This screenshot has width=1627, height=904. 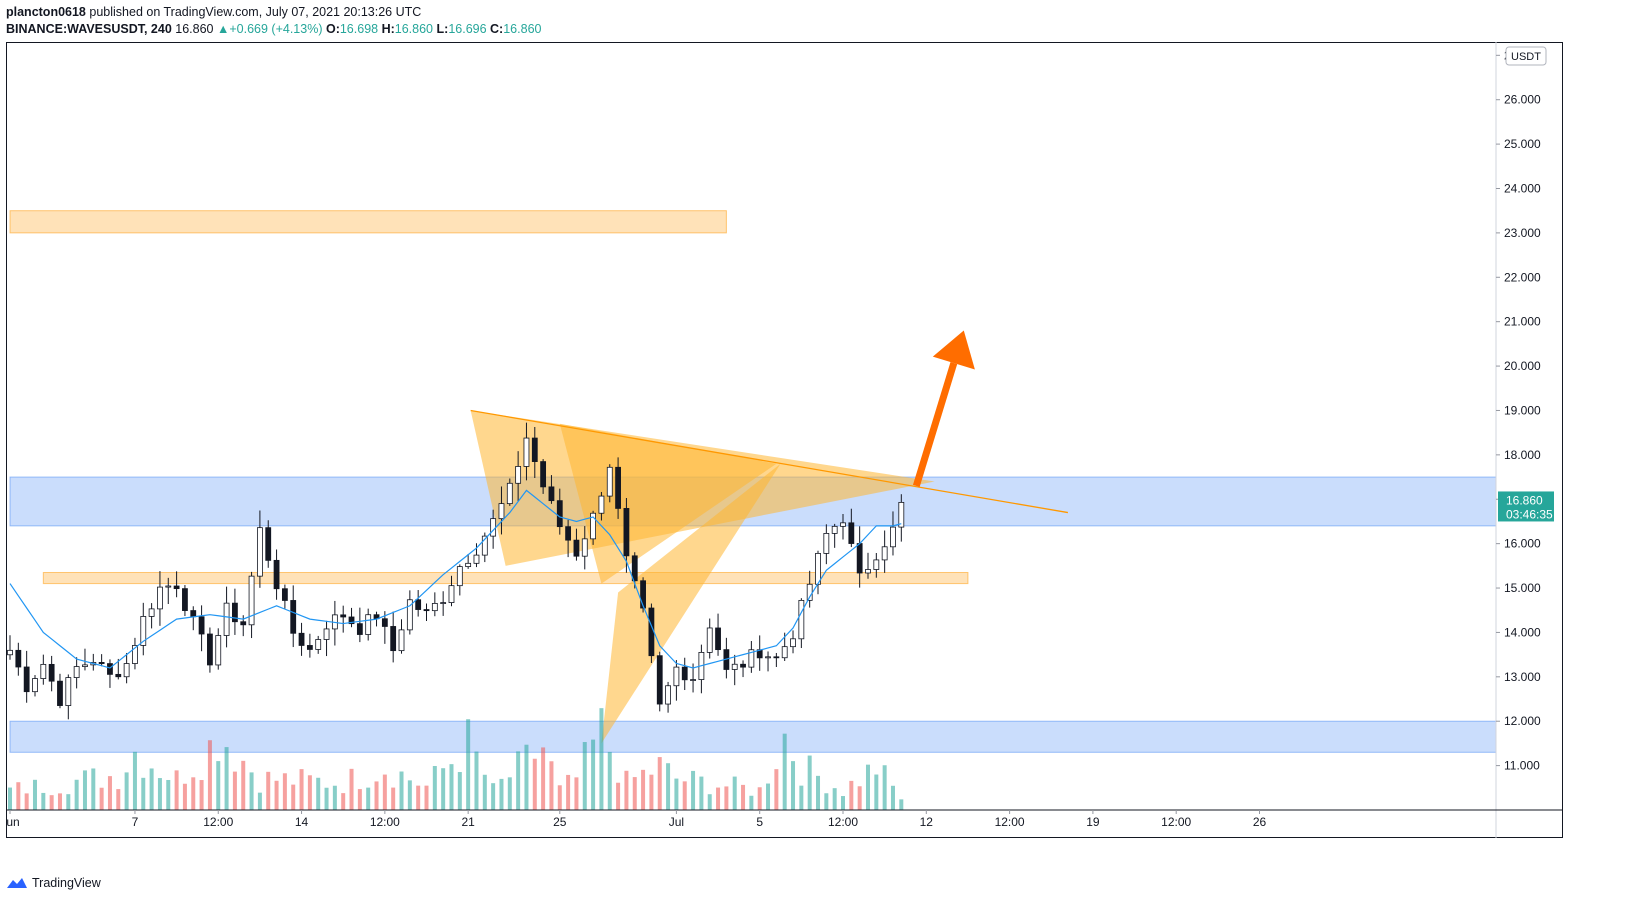 What do you see at coordinates (1522, 100) in the screenshot?
I see `price-tick-label: 26.000` at bounding box center [1522, 100].